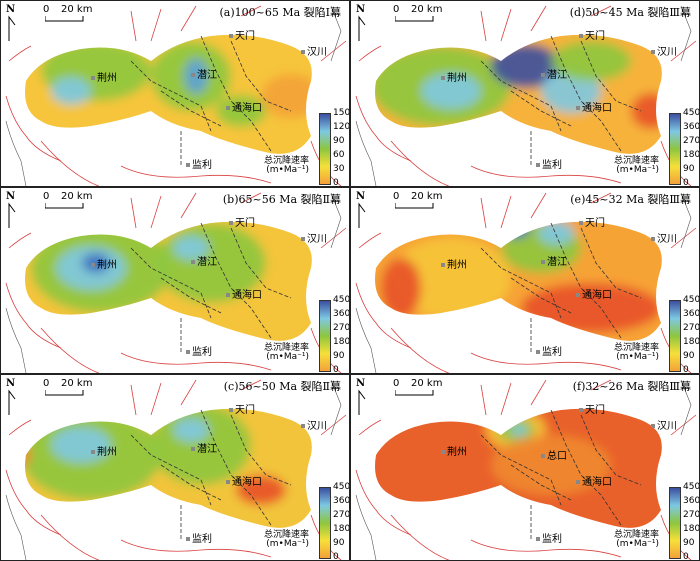 The image size is (700, 561). I want to click on color-bar-tick: 150, so click(341, 113).